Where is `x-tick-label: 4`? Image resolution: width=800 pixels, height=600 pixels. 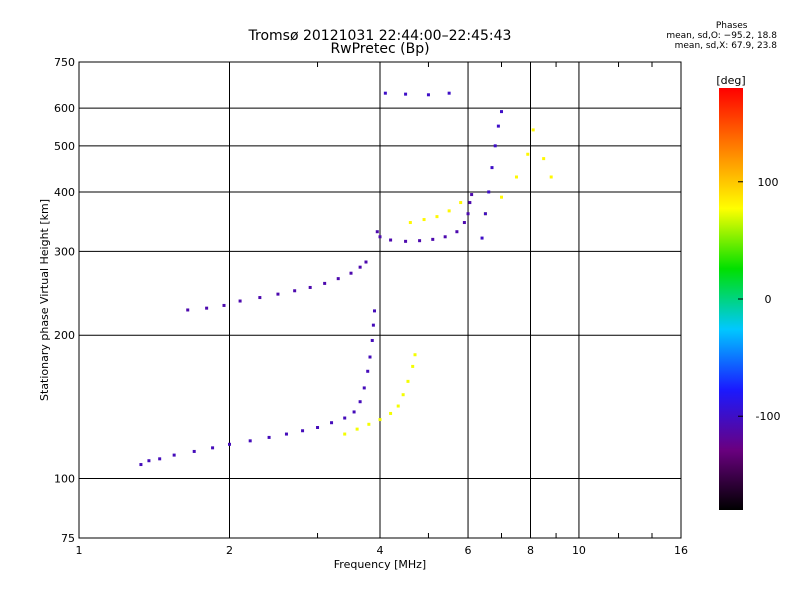
x-tick-label: 4 is located at coordinates (380, 550).